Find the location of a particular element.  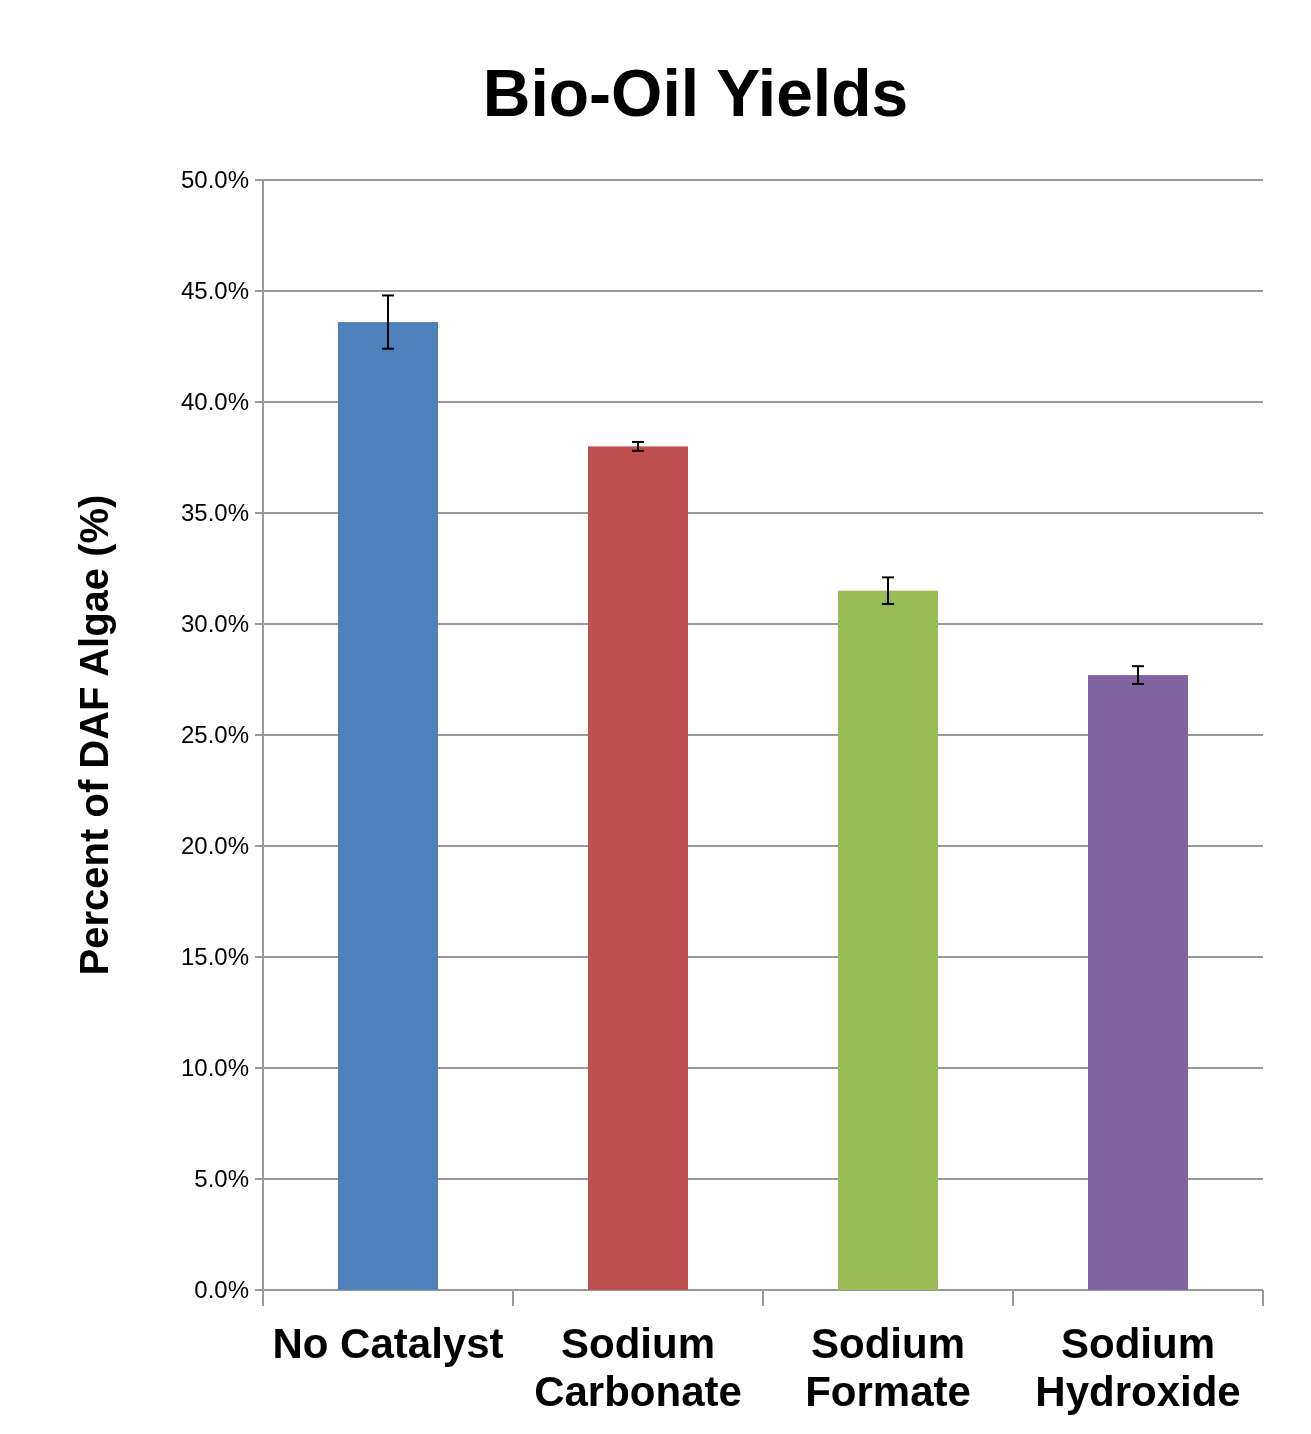

x-tick-label: No Catalyst is located at coordinates (388, 1343).